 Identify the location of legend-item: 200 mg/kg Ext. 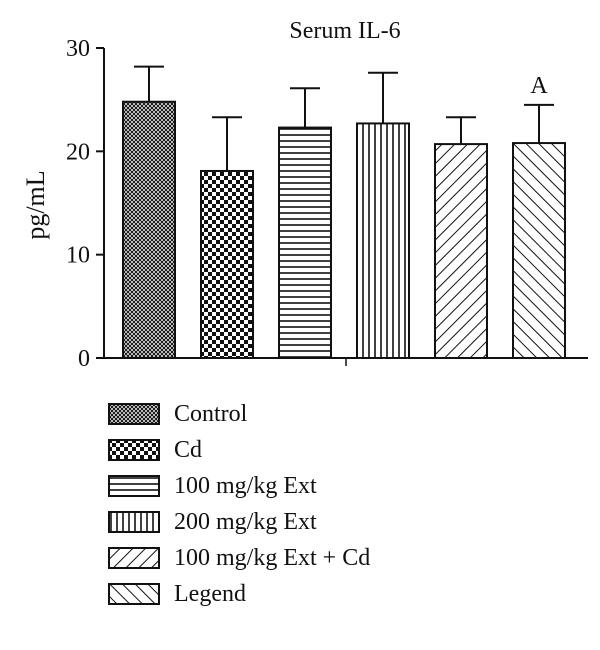
(239, 522).